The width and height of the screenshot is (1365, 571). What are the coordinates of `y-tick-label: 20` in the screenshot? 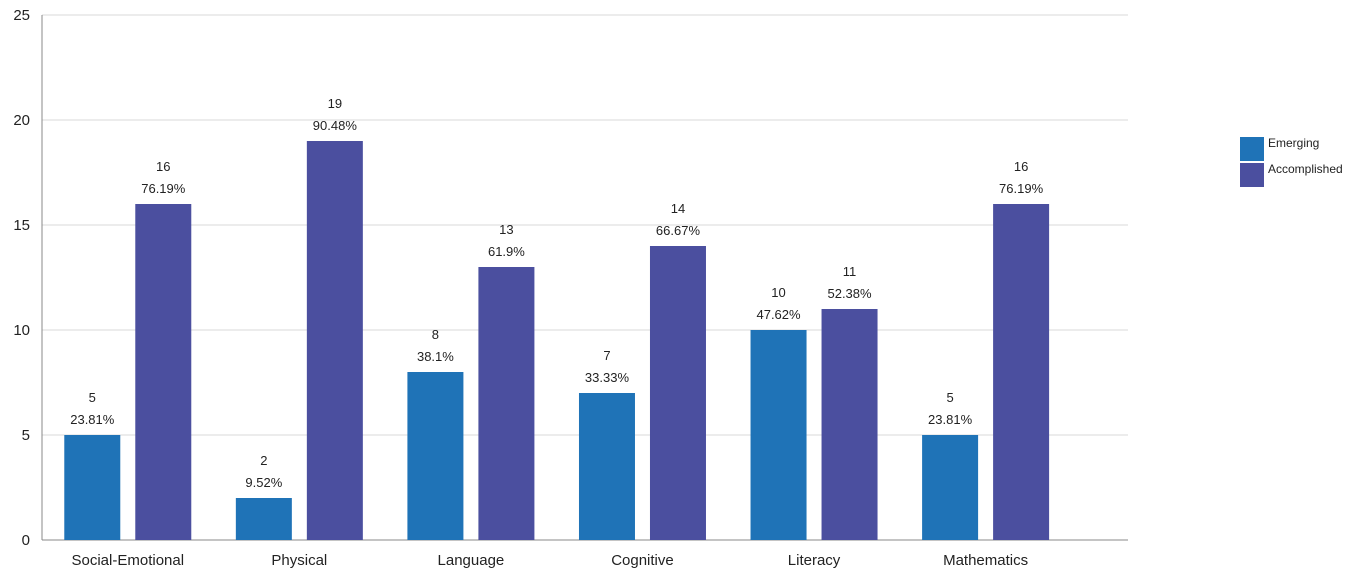 It's located at (21, 120).